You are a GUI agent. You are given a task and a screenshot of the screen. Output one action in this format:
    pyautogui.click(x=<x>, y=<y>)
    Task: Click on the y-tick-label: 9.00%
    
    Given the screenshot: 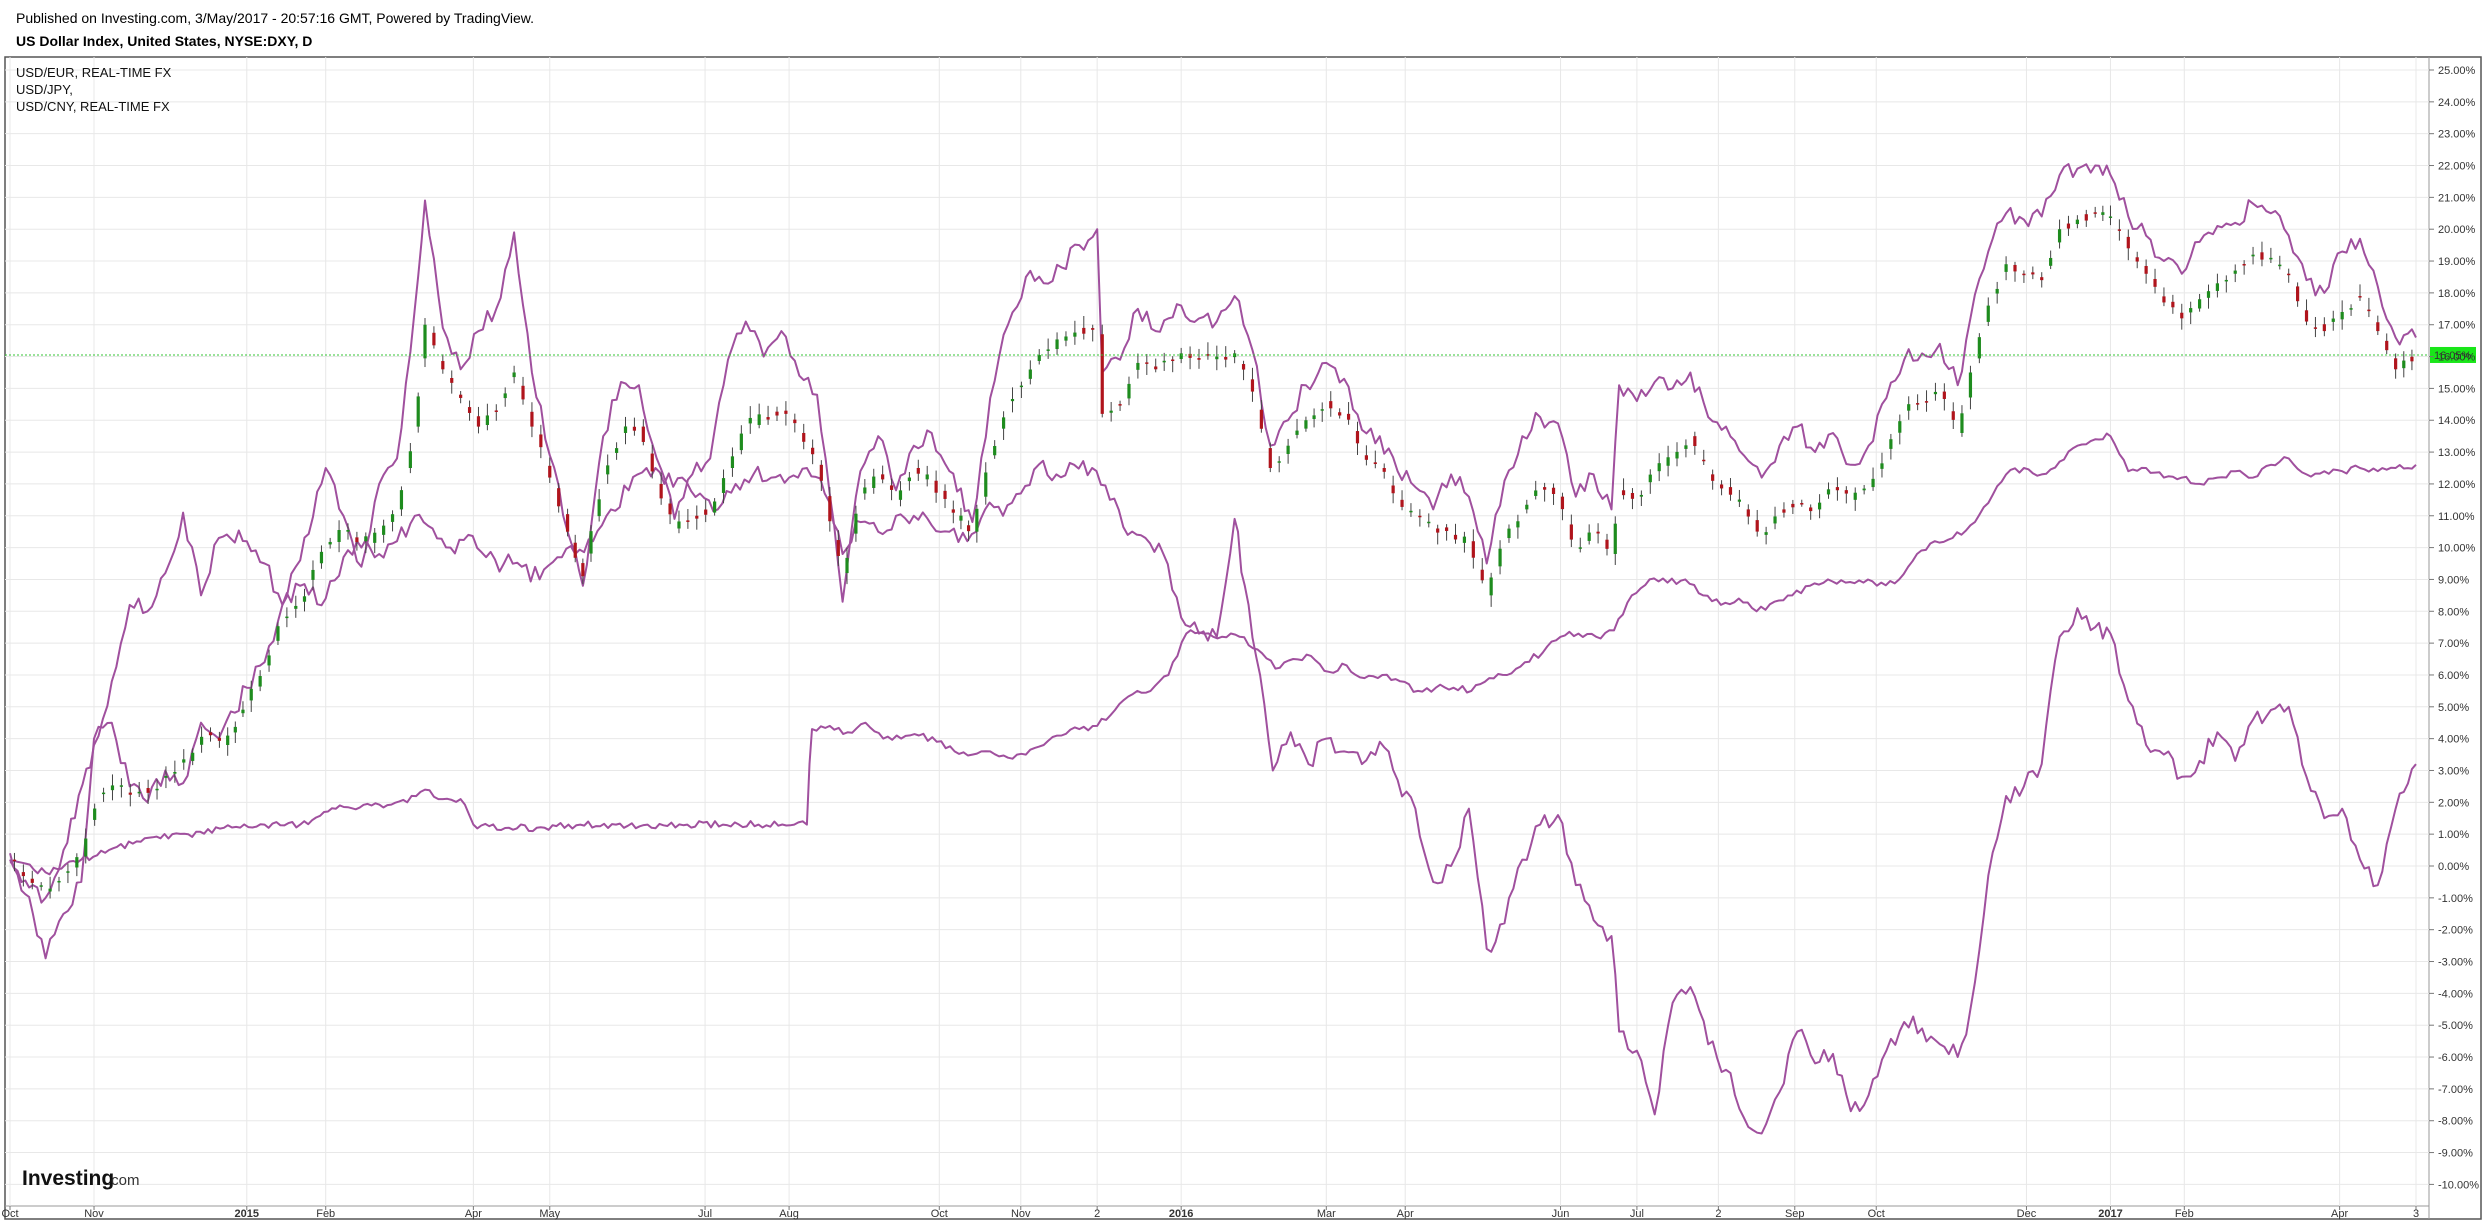 What is the action you would take?
    pyautogui.click(x=2453, y=580)
    